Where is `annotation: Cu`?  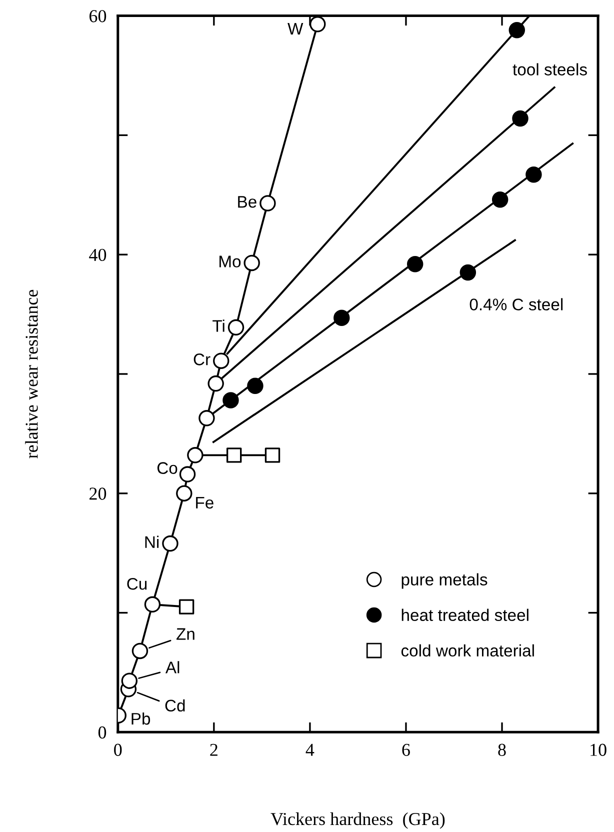
annotation: Cu is located at coordinates (137, 584).